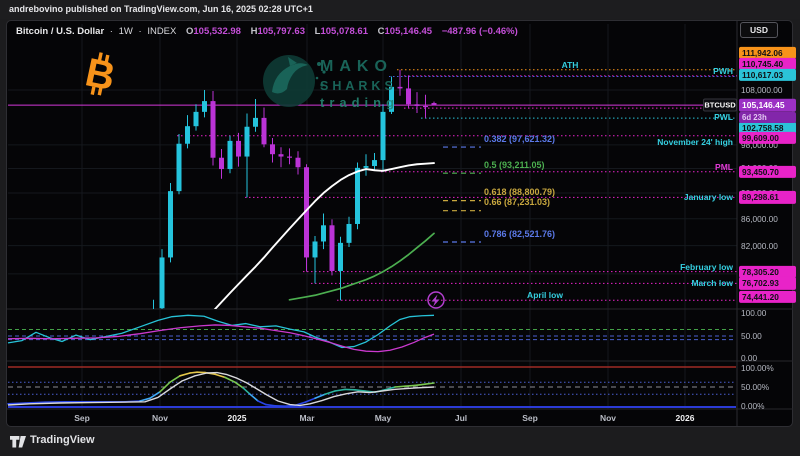 The width and height of the screenshot is (800, 456). I want to click on shark-logo-icon, so click(294, 81).